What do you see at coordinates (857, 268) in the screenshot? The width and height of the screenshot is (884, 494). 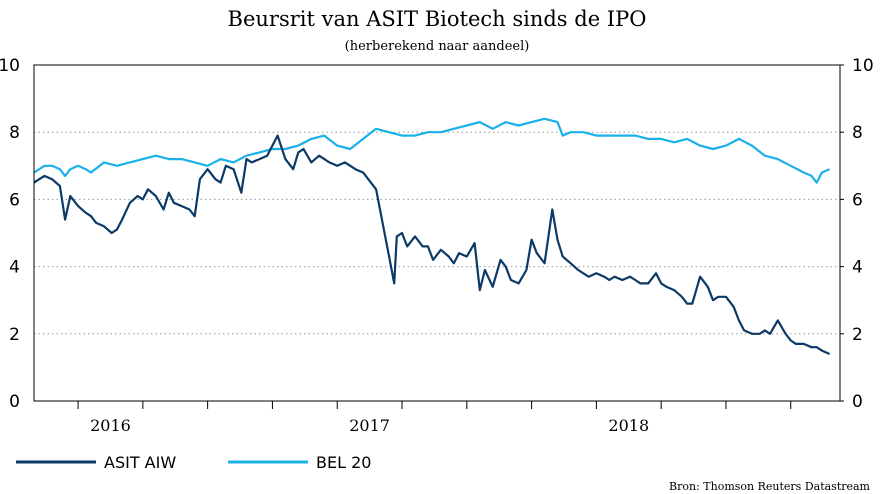 I see `y-tick-label-right: 4` at bounding box center [857, 268].